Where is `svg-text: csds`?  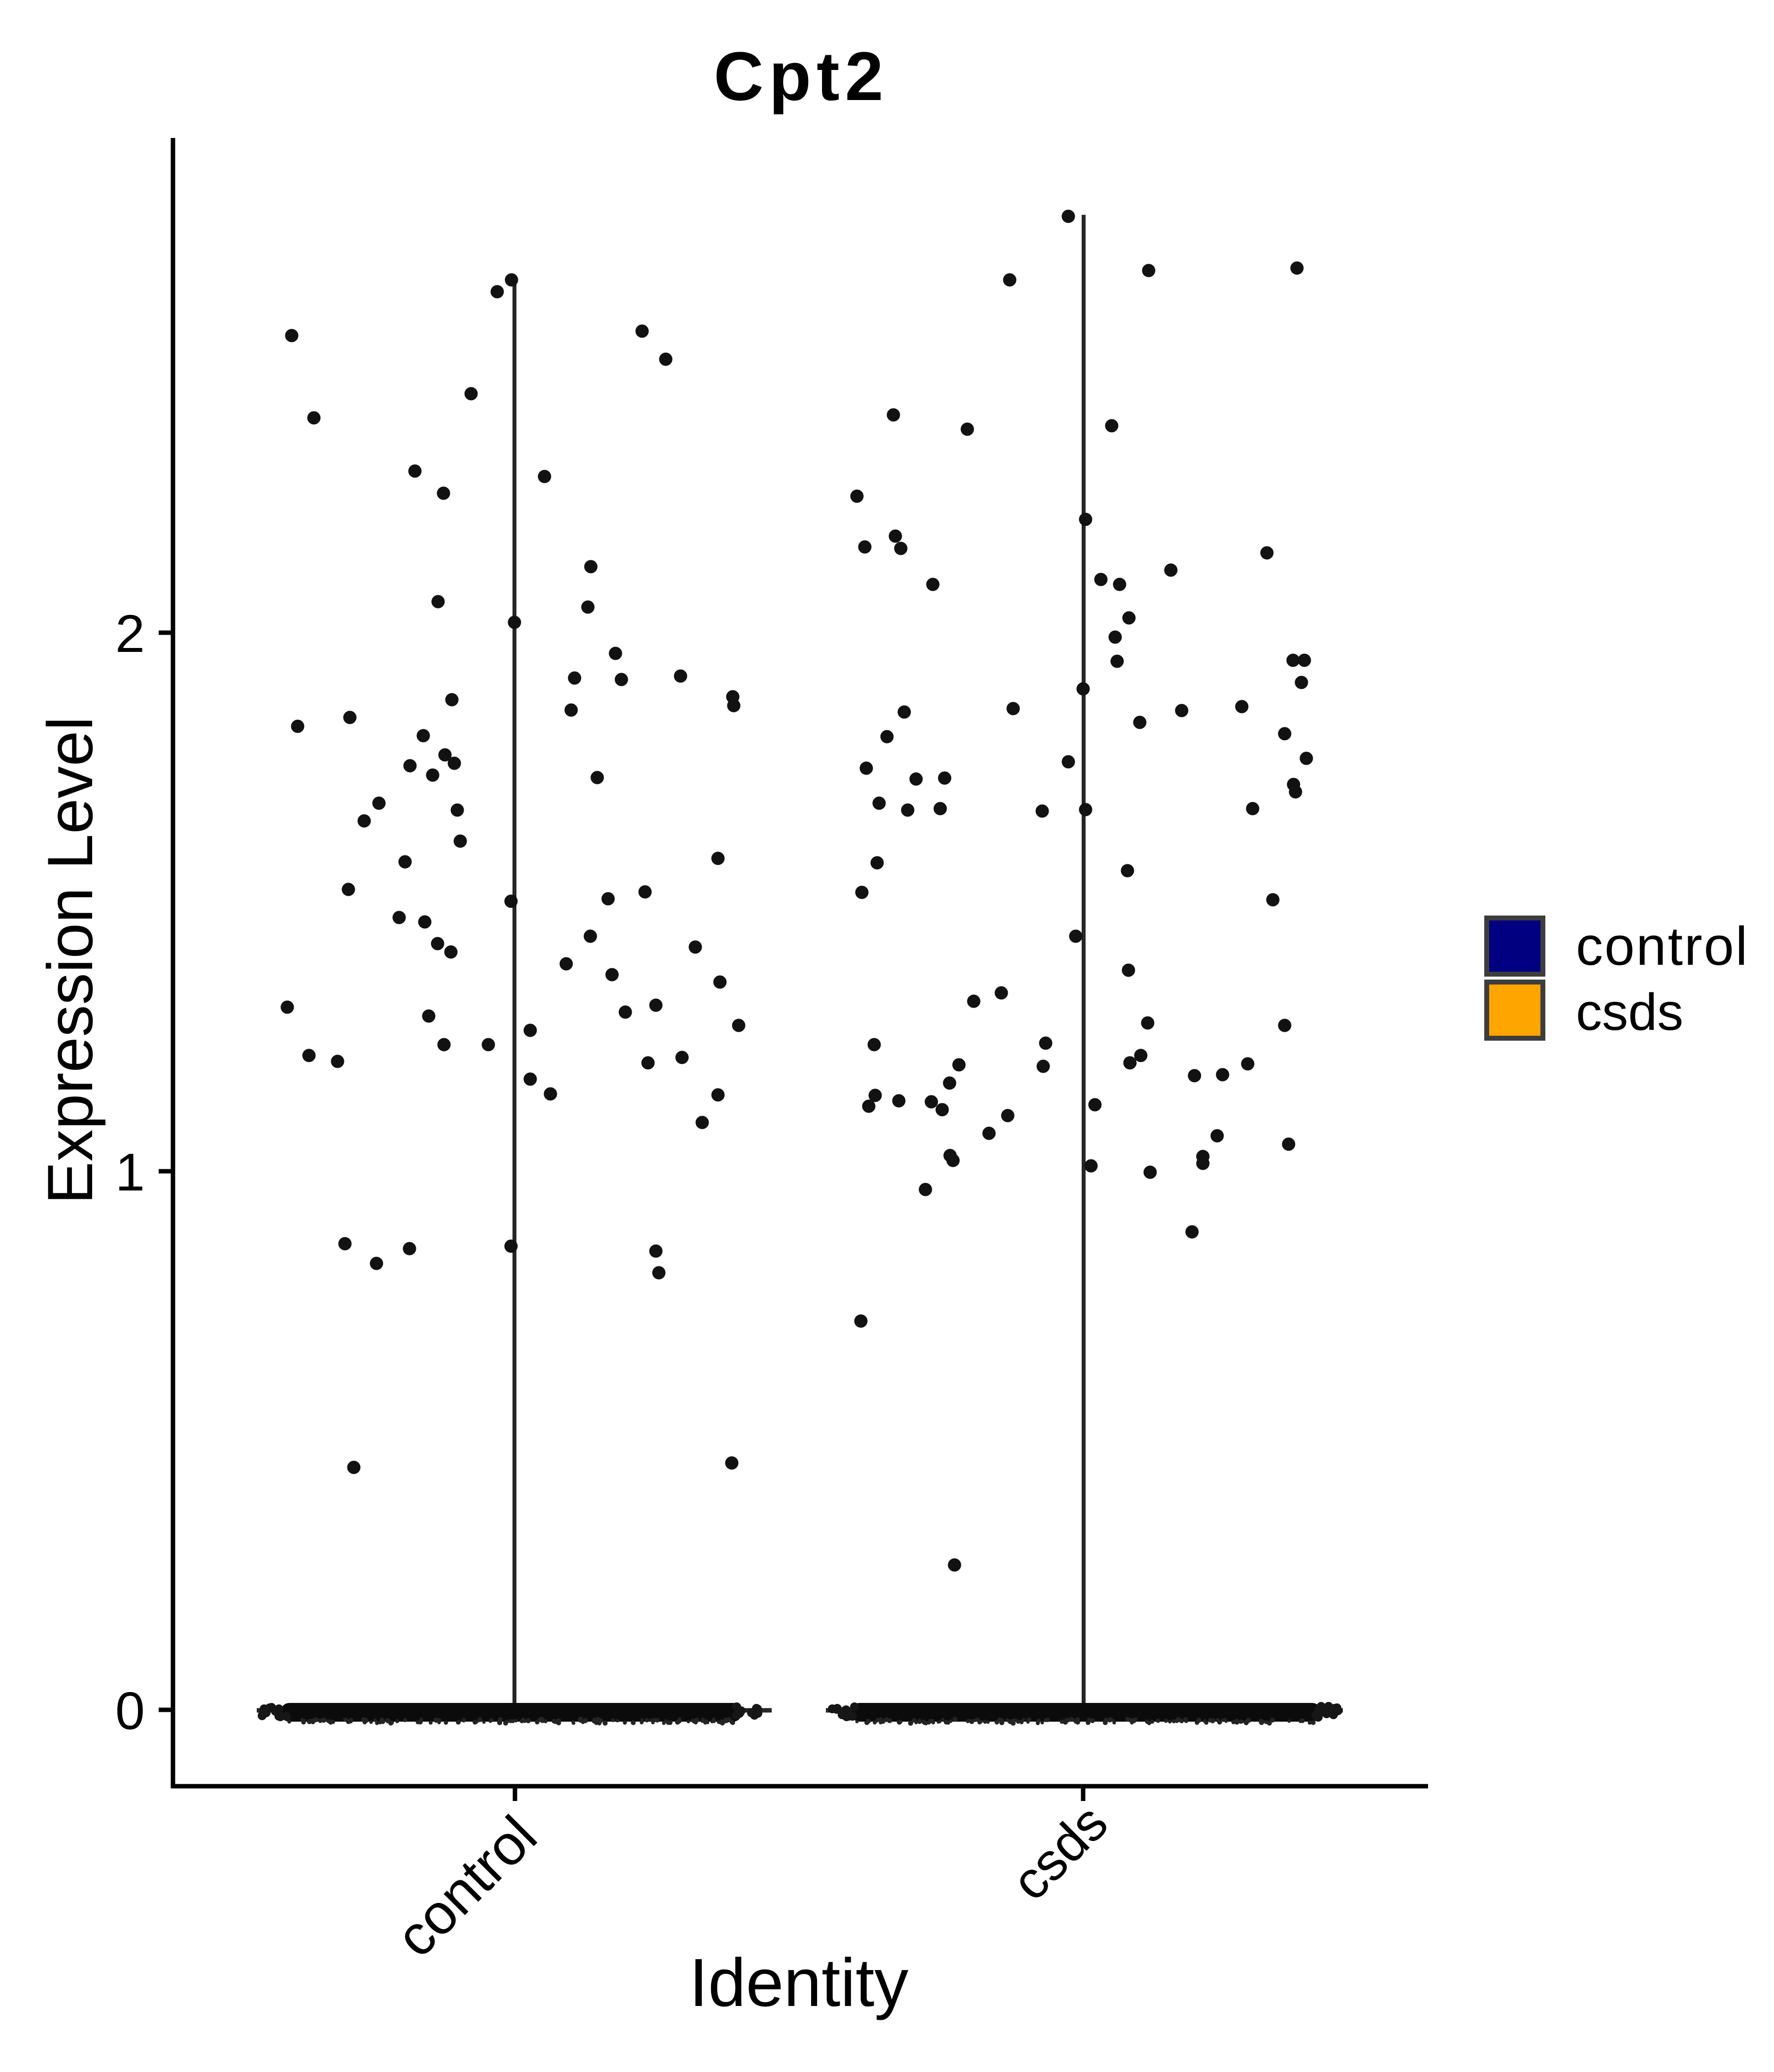 svg-text: csds is located at coordinates (1629, 1012).